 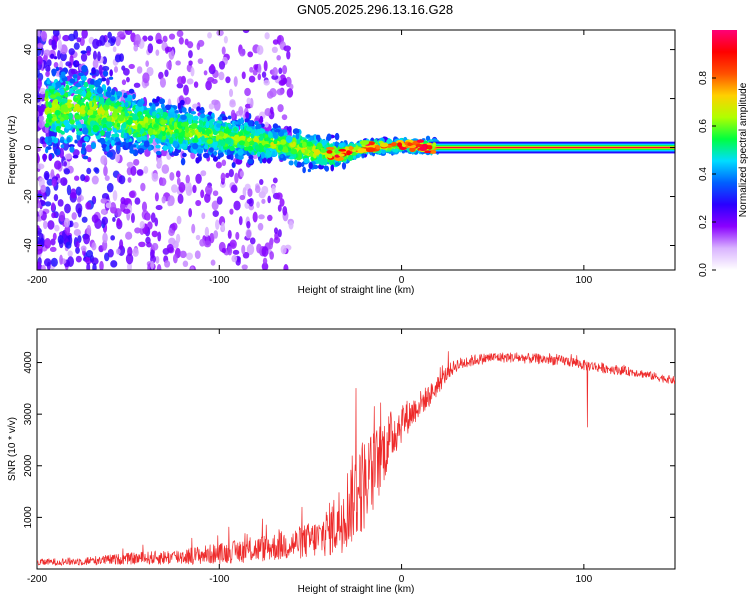 I want to click on figure-title: GN05.2025.296.13.16.G28, so click(x=375, y=9).